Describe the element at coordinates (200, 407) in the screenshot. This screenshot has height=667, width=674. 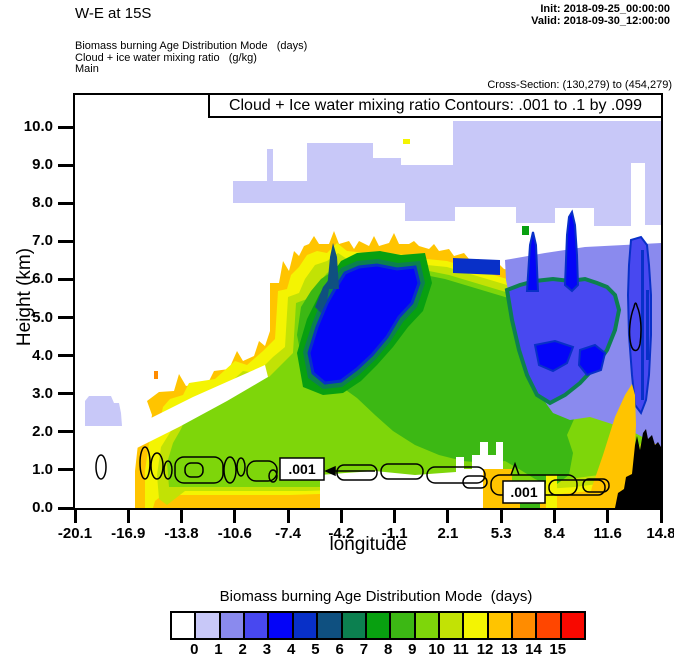
I see `clear-air-wedge` at that location.